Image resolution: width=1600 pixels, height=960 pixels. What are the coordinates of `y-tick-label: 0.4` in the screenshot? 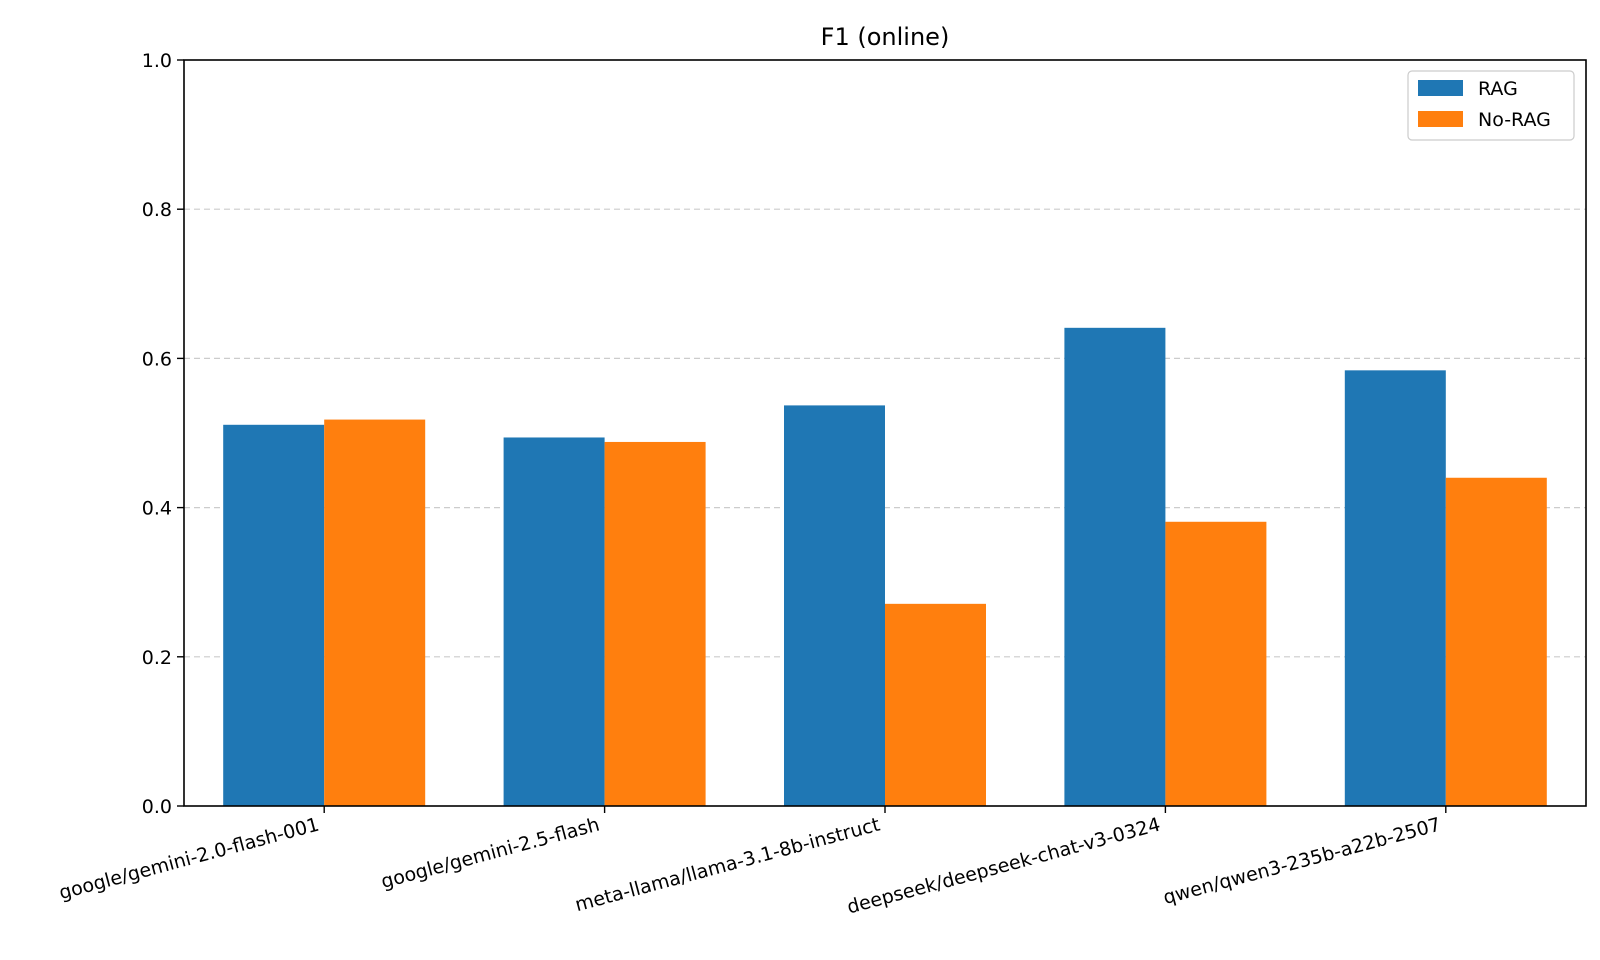 It's located at (157, 509).